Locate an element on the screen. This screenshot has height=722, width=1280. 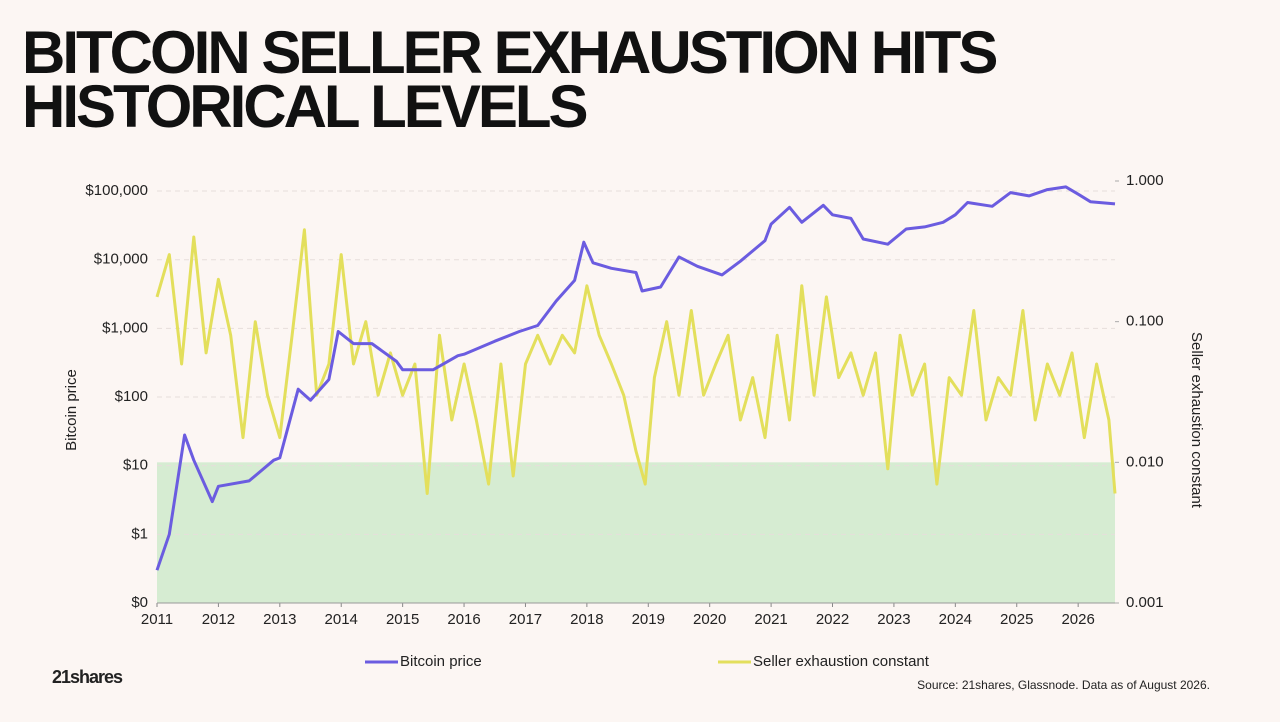
y2-tick-label: 0.100 is located at coordinates (1145, 321).